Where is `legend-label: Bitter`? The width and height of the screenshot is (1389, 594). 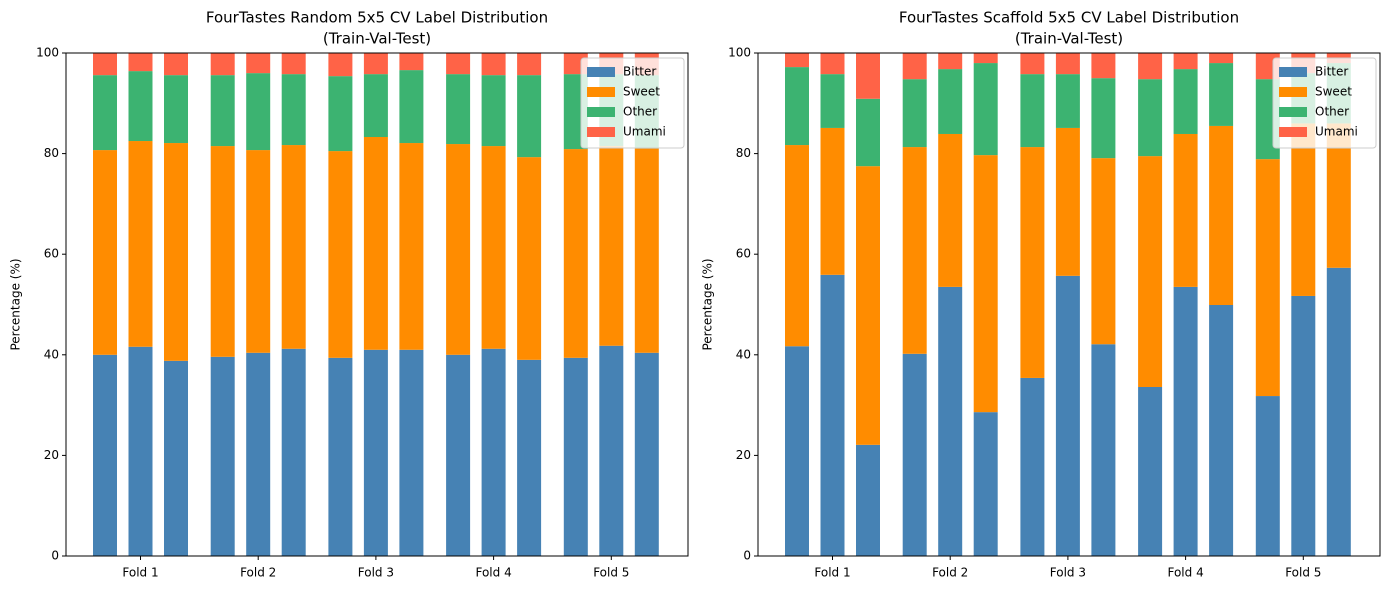
legend-label: Bitter is located at coordinates (1331, 72).